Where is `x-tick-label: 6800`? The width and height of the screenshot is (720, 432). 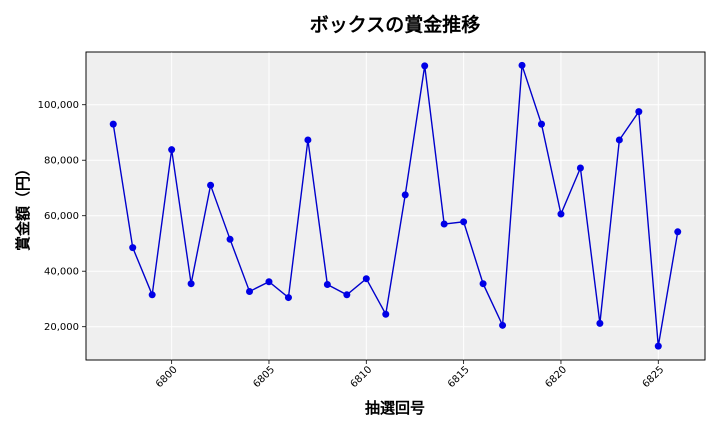
x-tick-label: 6800 is located at coordinates (167, 377).